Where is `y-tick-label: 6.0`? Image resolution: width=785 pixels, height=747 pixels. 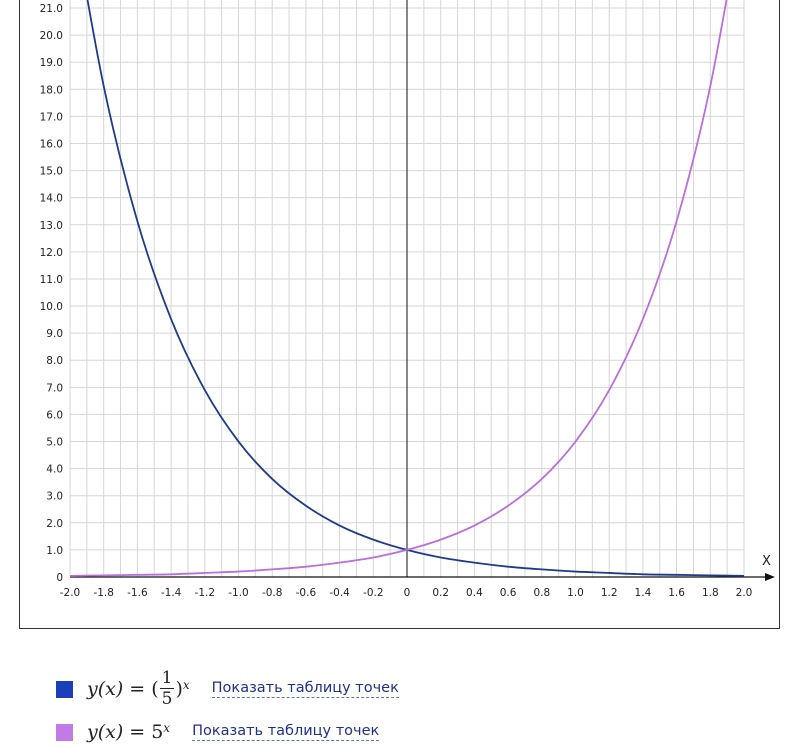
y-tick-label: 6.0 is located at coordinates (54, 415).